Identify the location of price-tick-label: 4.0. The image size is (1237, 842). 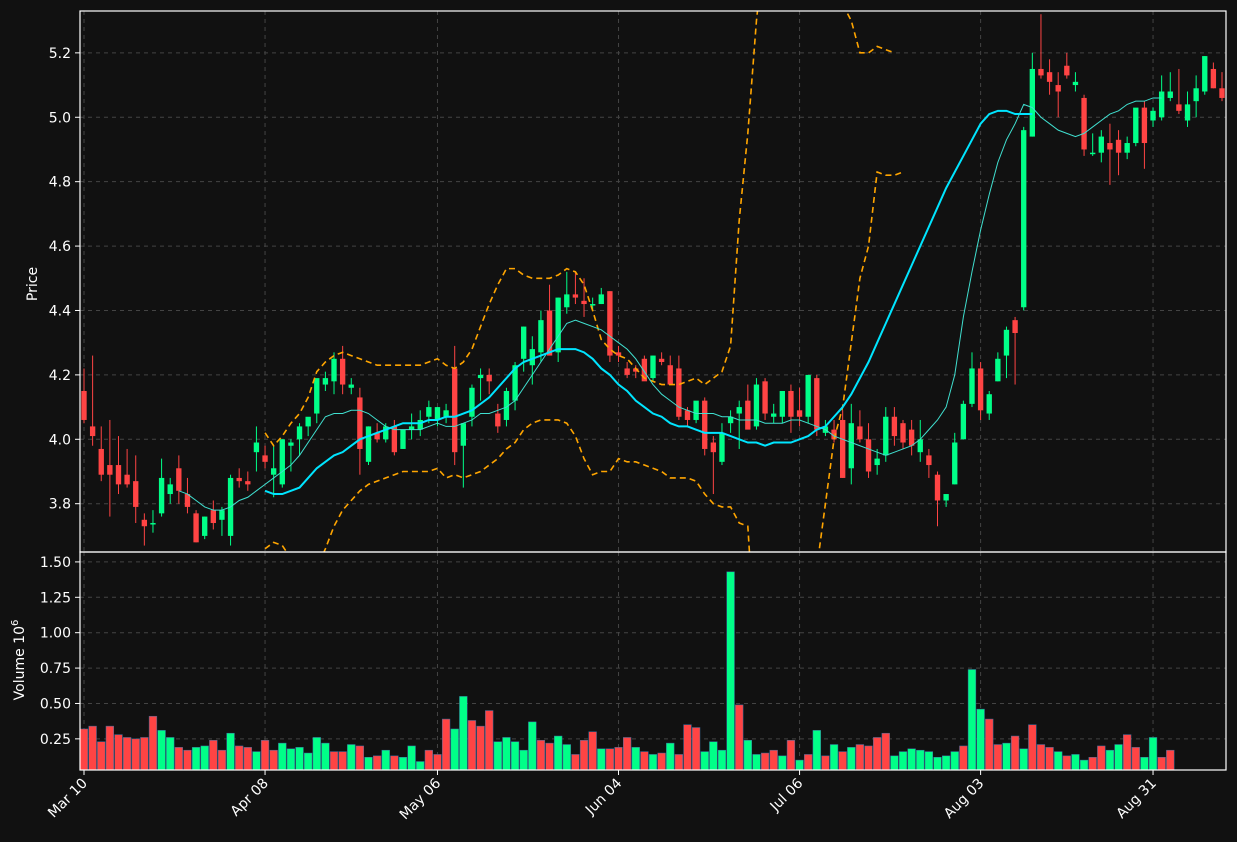
(60, 440).